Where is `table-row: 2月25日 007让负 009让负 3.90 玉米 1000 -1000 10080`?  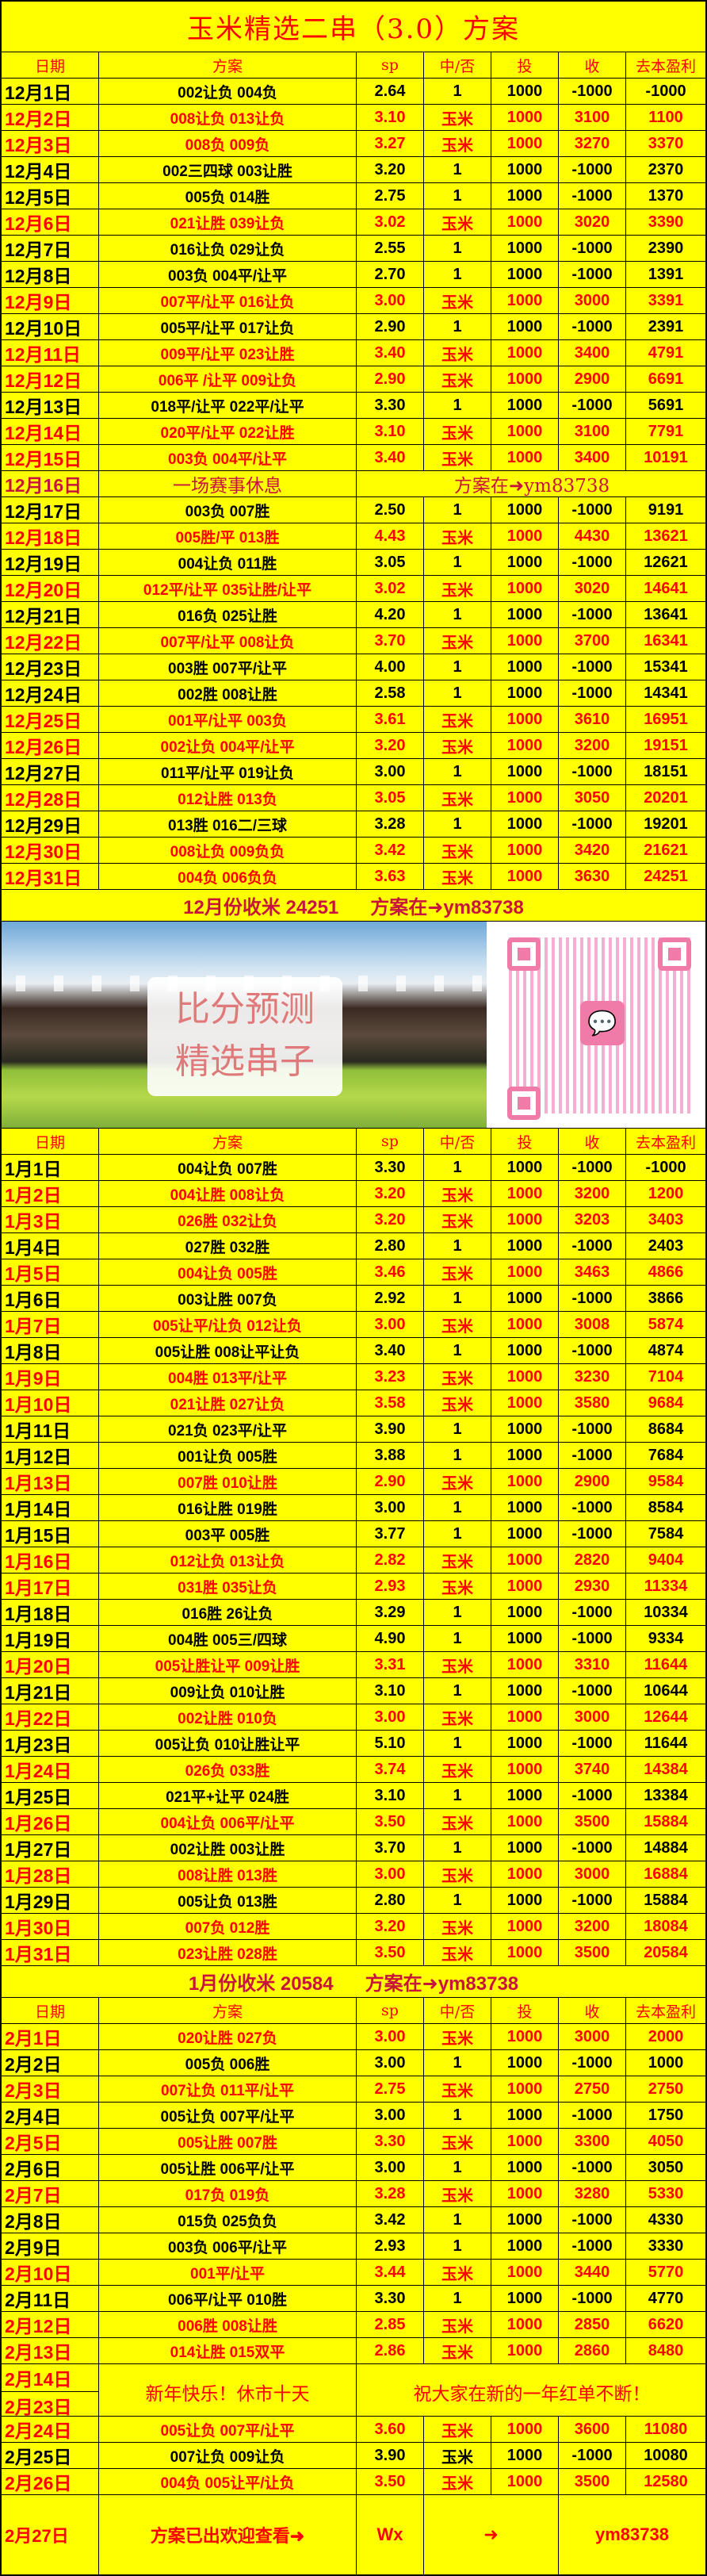
table-row: 2月25日 007让负 009让负 3.90 玉米 1000 -1000 10080 is located at coordinates (353, 2456).